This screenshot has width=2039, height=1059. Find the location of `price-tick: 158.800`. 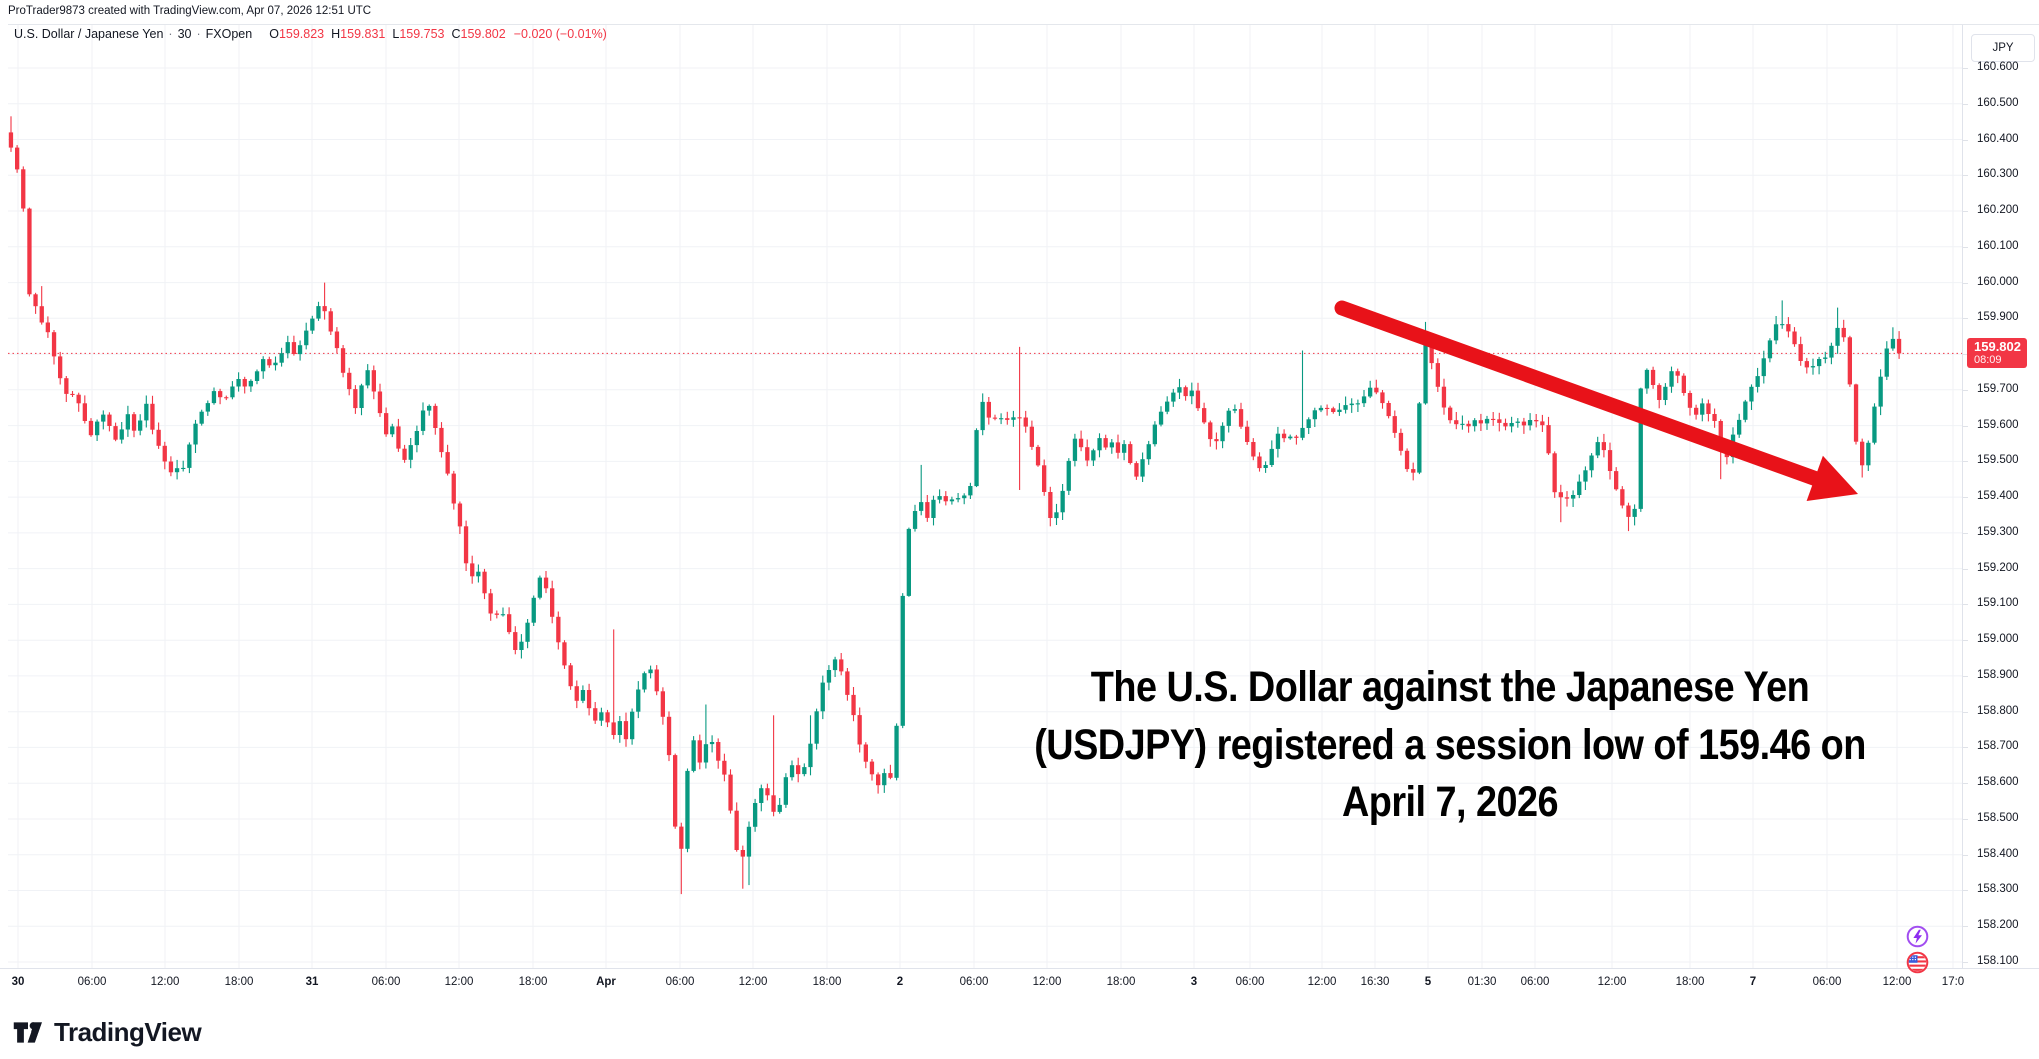

price-tick: 158.800 is located at coordinates (1998, 710).